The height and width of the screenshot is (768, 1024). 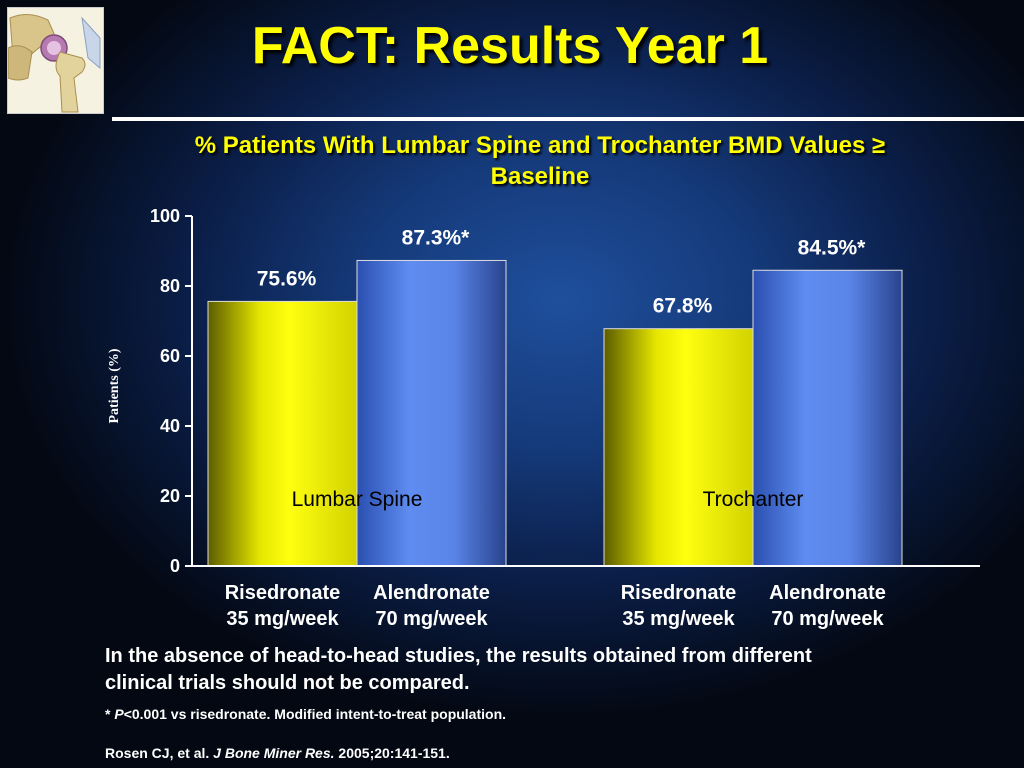 What do you see at coordinates (170, 496) in the screenshot?
I see `y-tick-label: 20` at bounding box center [170, 496].